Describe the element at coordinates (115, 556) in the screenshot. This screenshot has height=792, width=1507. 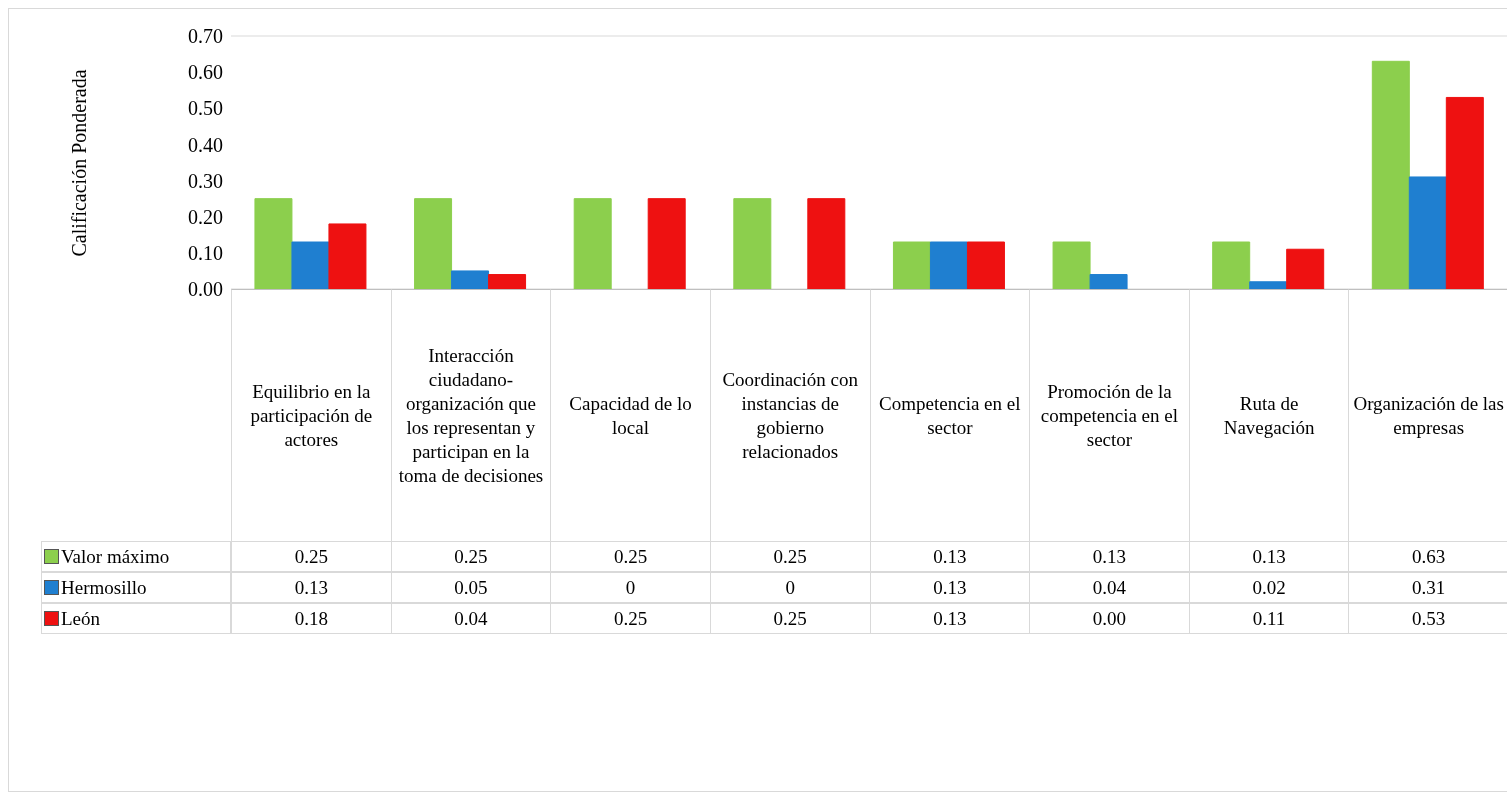
I see `legend-label: Valor máximo` at that location.